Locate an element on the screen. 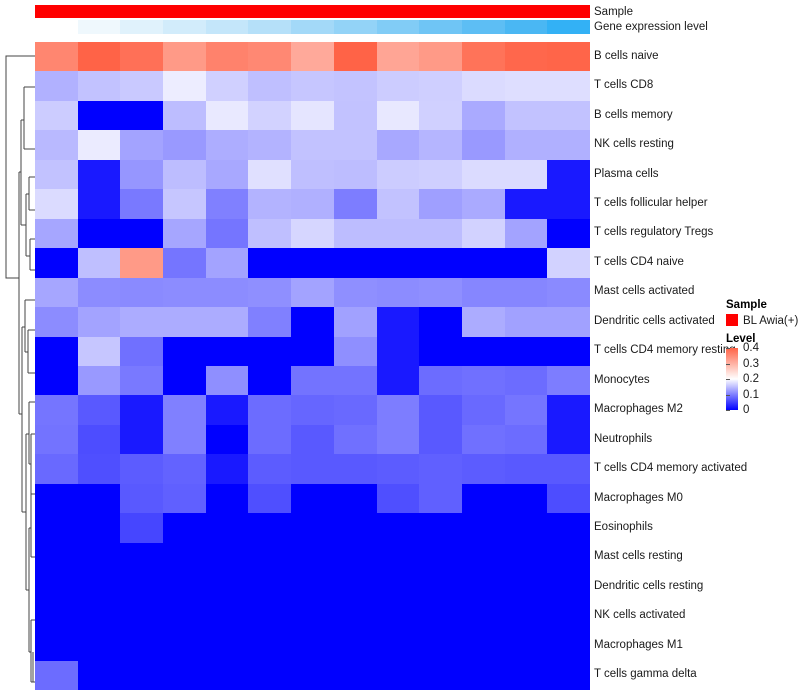  legend-level-colorbar is located at coordinates (732, 379).